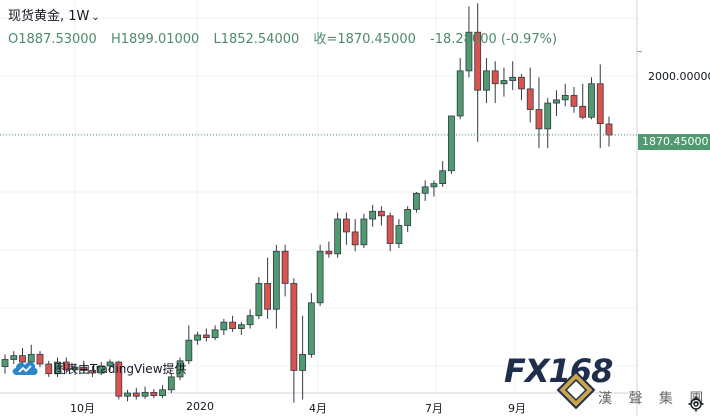 The image size is (710, 416). I want to click on x-tick-label: 7月, so click(434, 408).